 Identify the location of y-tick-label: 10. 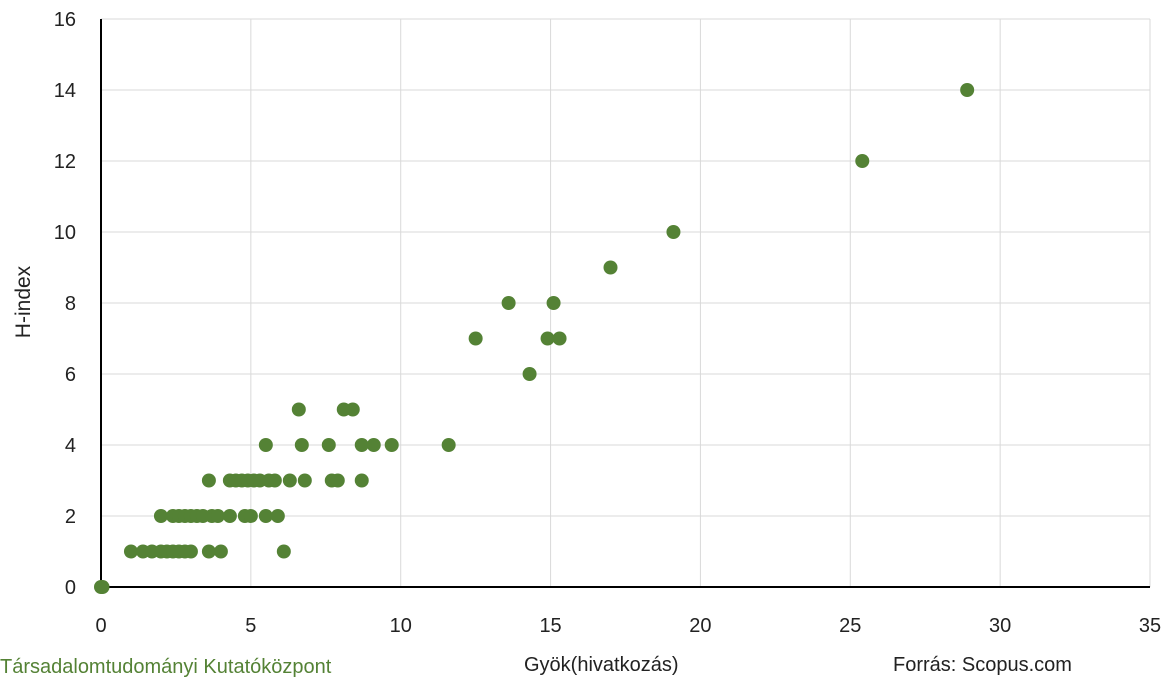
(65, 233).